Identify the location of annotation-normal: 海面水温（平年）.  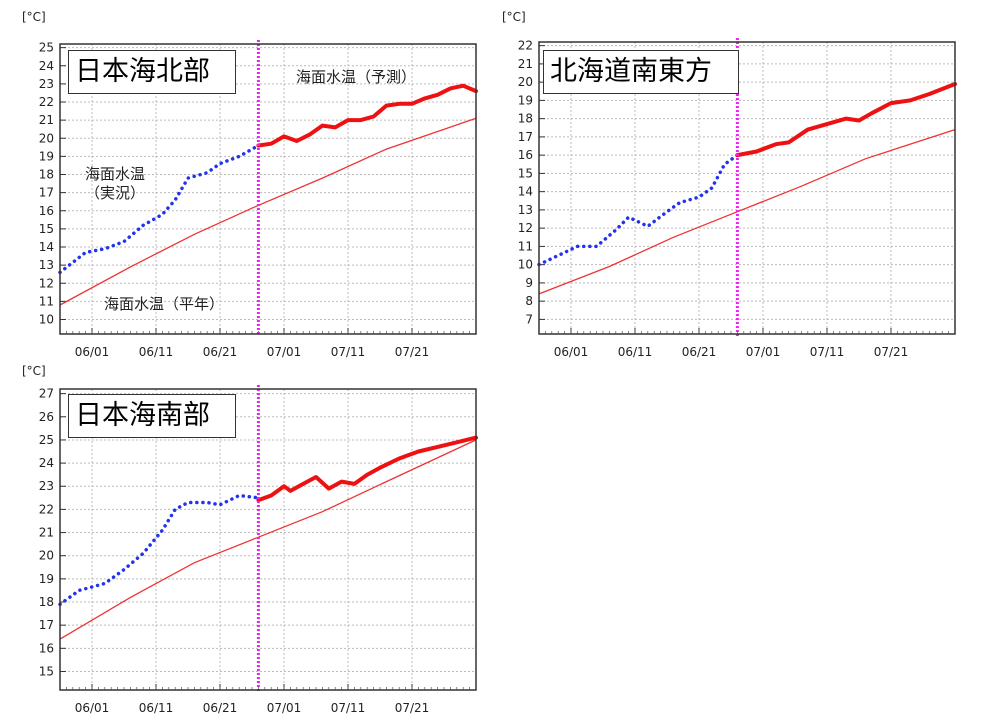
(164, 304).